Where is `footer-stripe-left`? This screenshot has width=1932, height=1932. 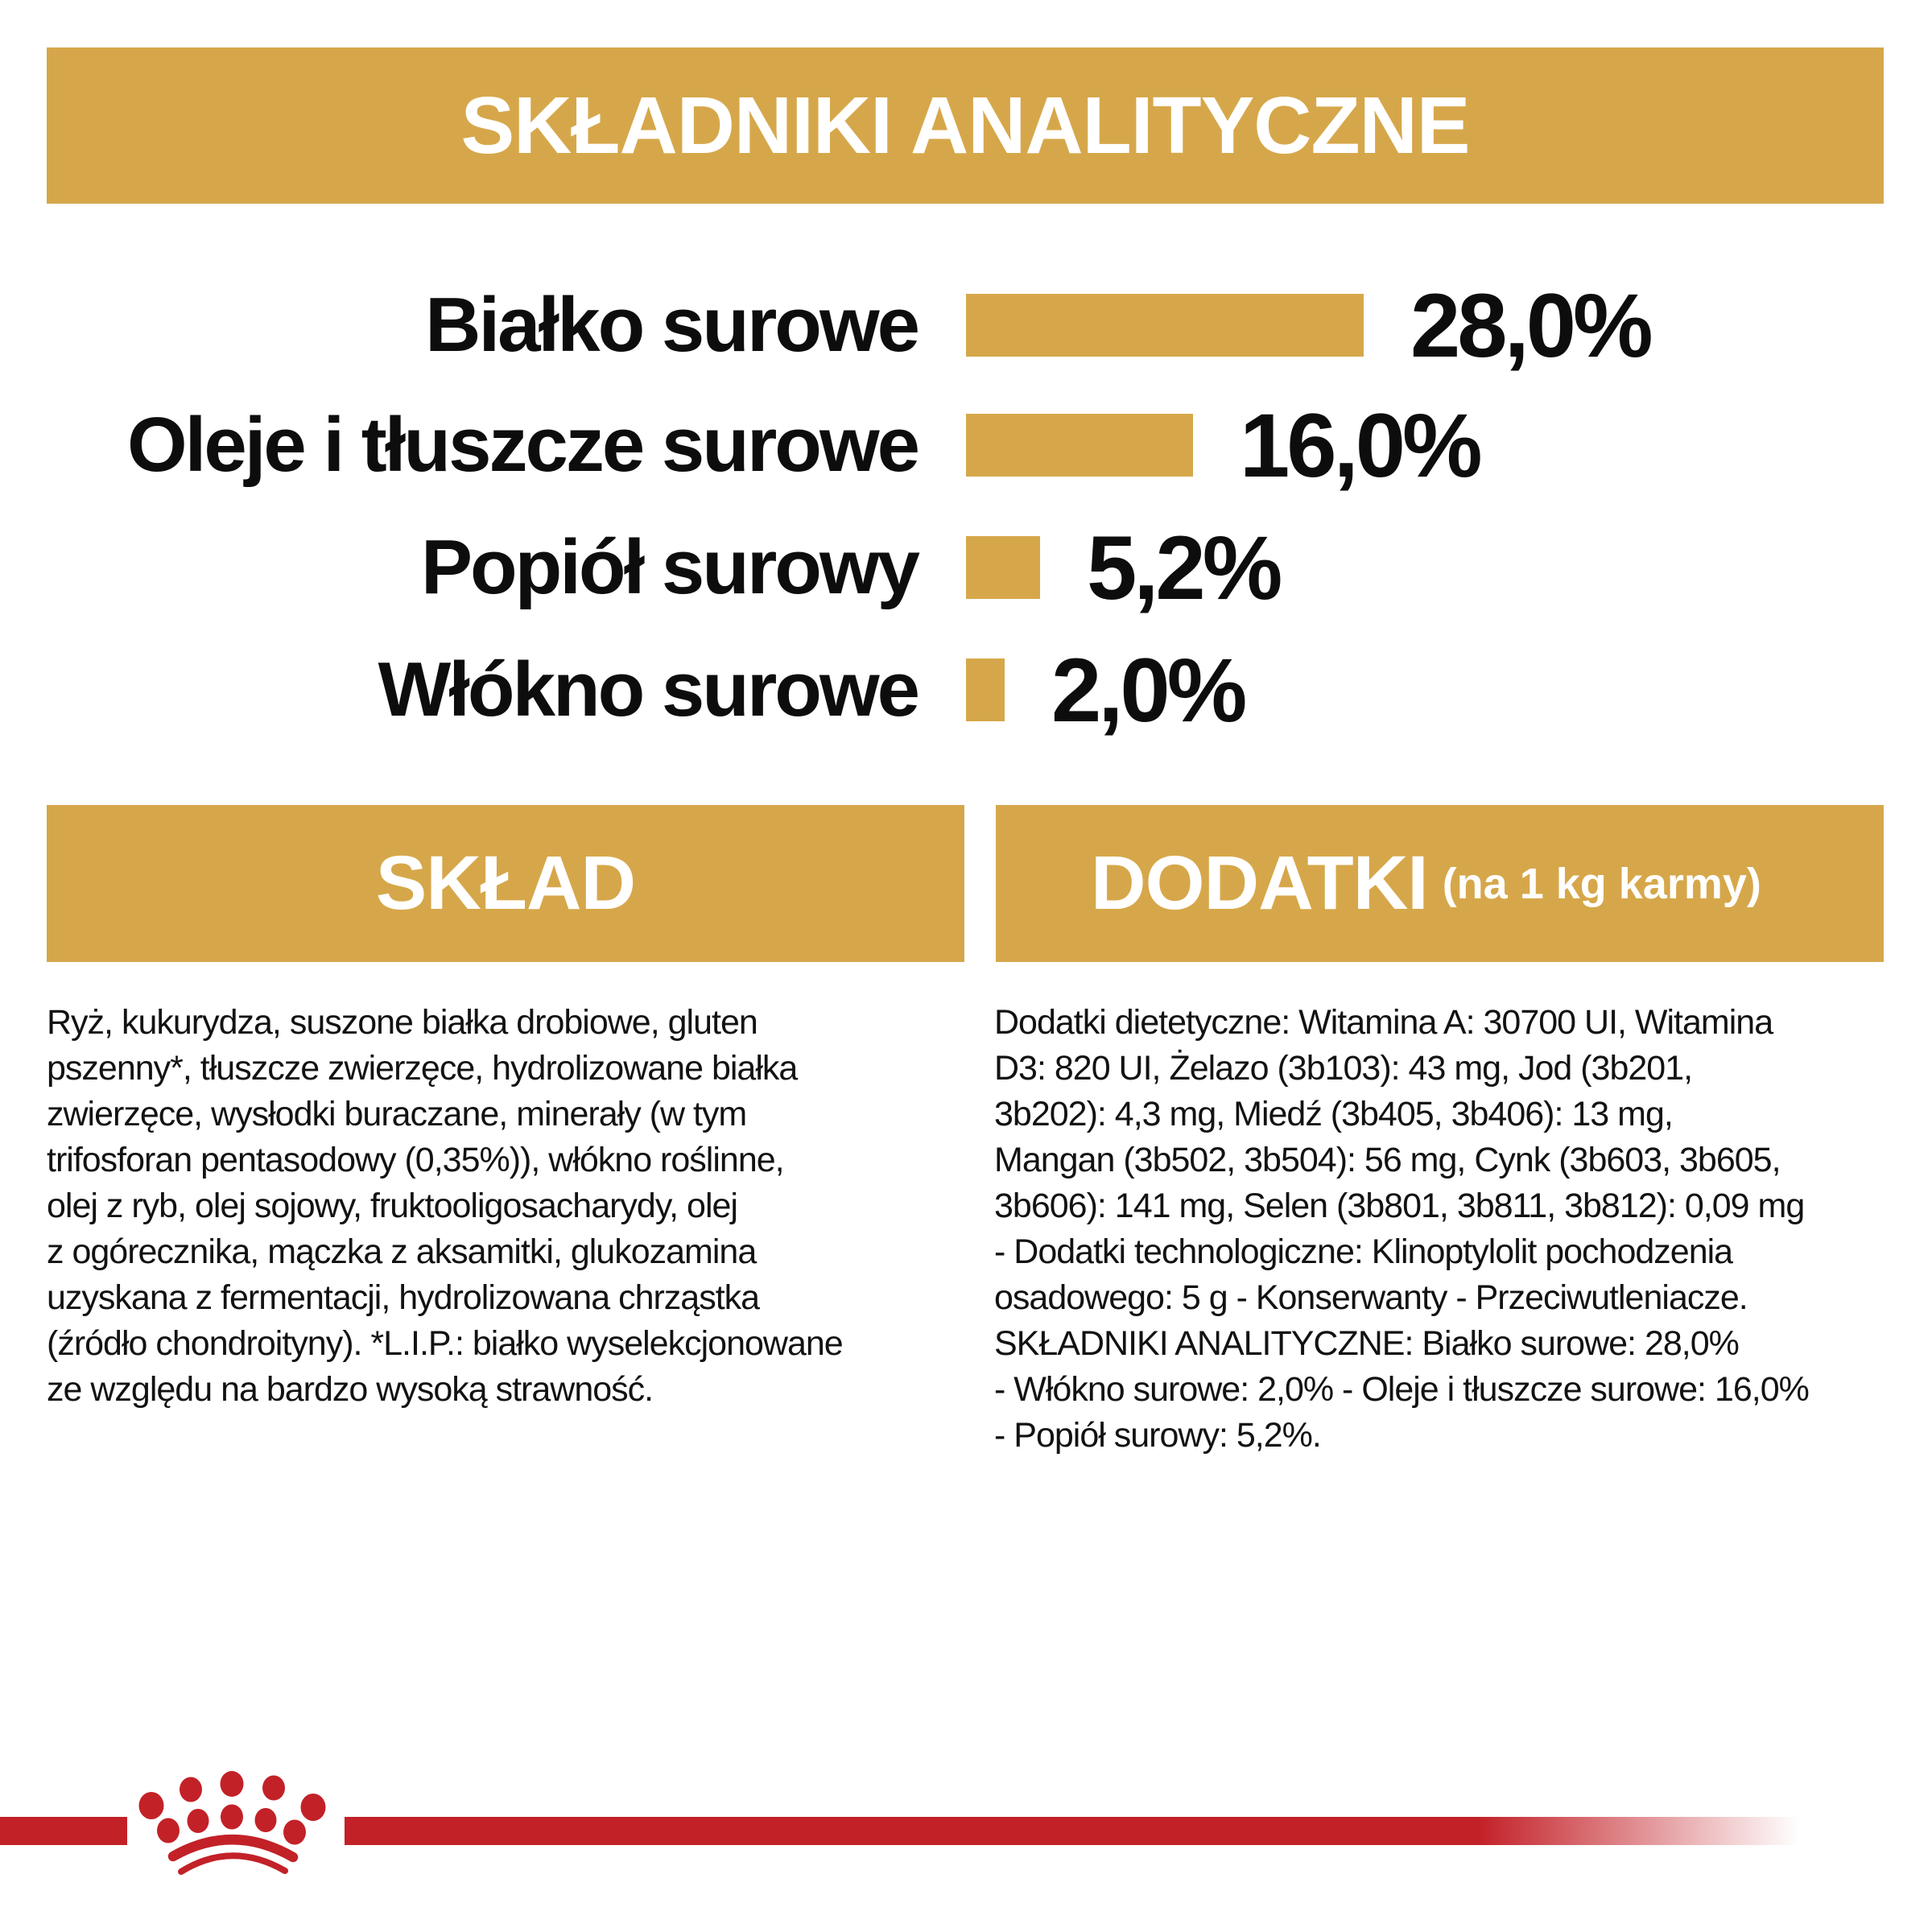 footer-stripe-left is located at coordinates (63, 1831).